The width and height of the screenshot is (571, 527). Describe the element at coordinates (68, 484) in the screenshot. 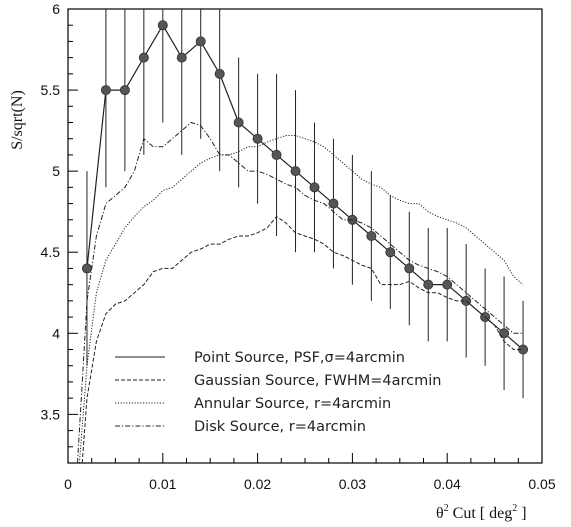

I see `x-tick-label: 0` at that location.